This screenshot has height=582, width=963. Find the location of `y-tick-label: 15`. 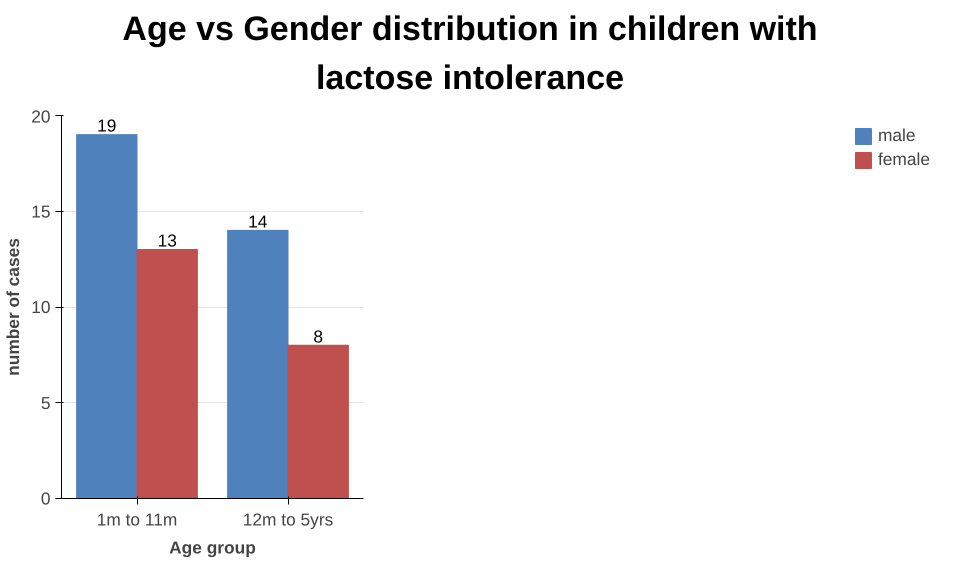

y-tick-label: 15 is located at coordinates (41, 211).